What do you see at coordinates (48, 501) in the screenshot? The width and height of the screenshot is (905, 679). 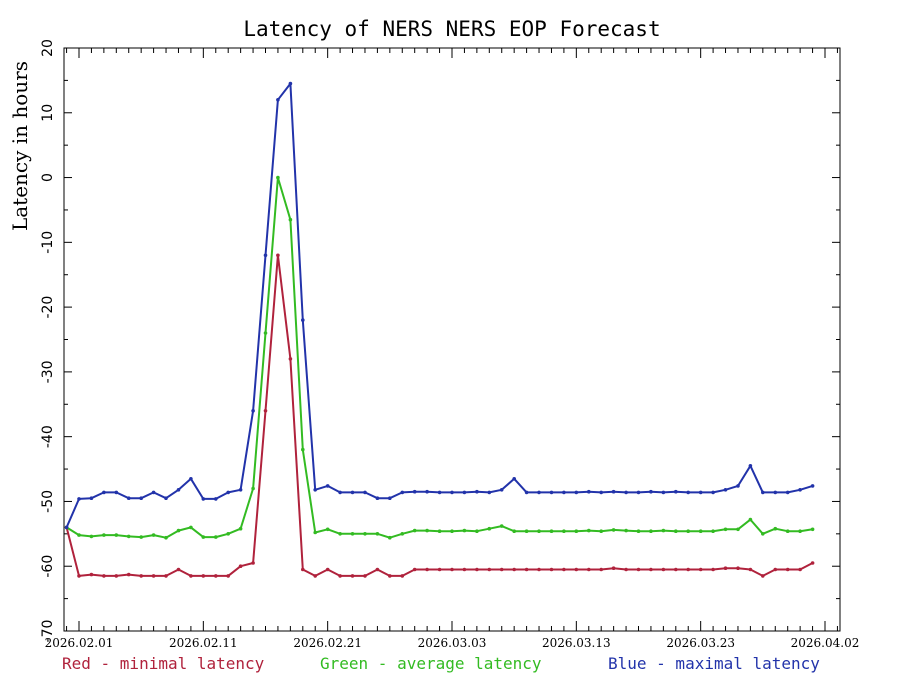 I see `y-tick-label: -50` at bounding box center [48, 501].